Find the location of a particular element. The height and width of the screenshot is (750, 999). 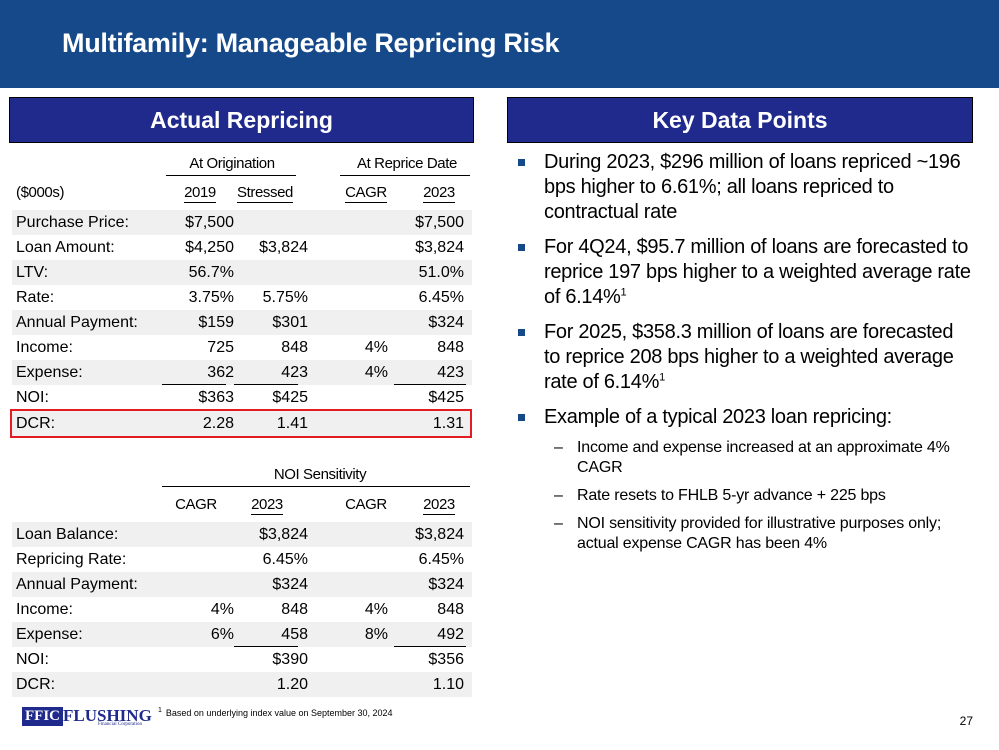

table-row: Annual Payment: $324 $324 is located at coordinates (242, 584).